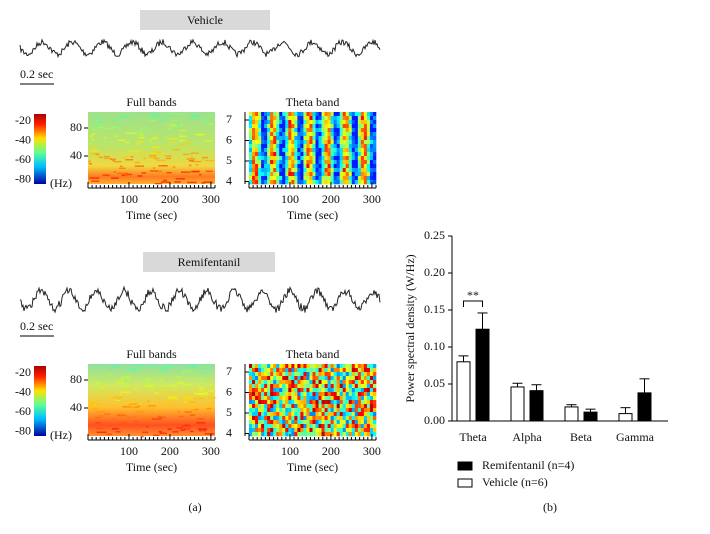 This screenshot has height=534, width=710. Describe the element at coordinates (229, 391) in the screenshot. I see `y-tick-label: 6` at that location.